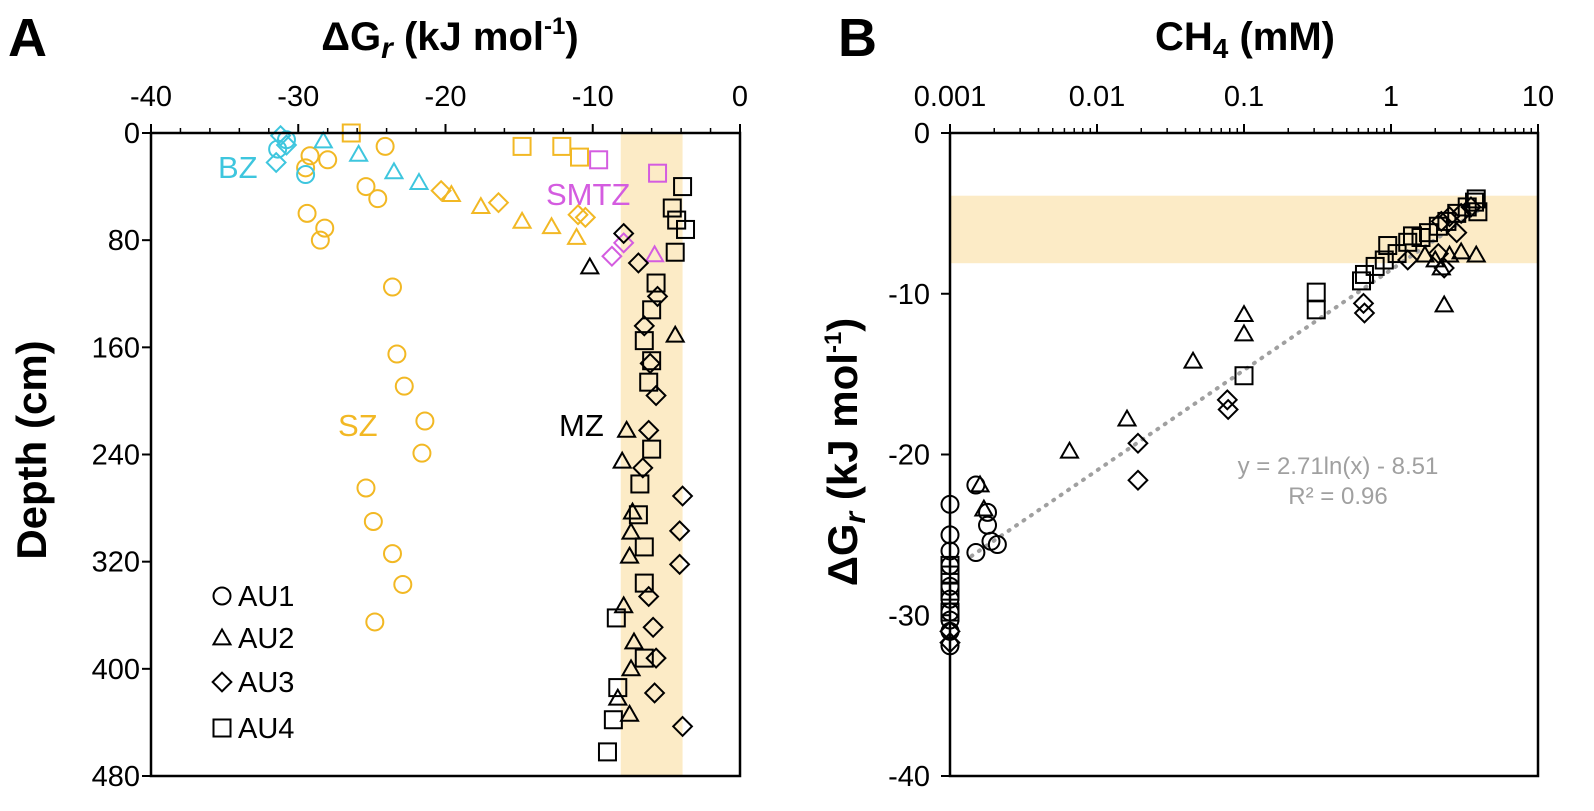 The height and width of the screenshot is (811, 1594). What do you see at coordinates (909, 616) in the screenshot?
I see `panel-b-y-tick-label: -30` at bounding box center [909, 616].